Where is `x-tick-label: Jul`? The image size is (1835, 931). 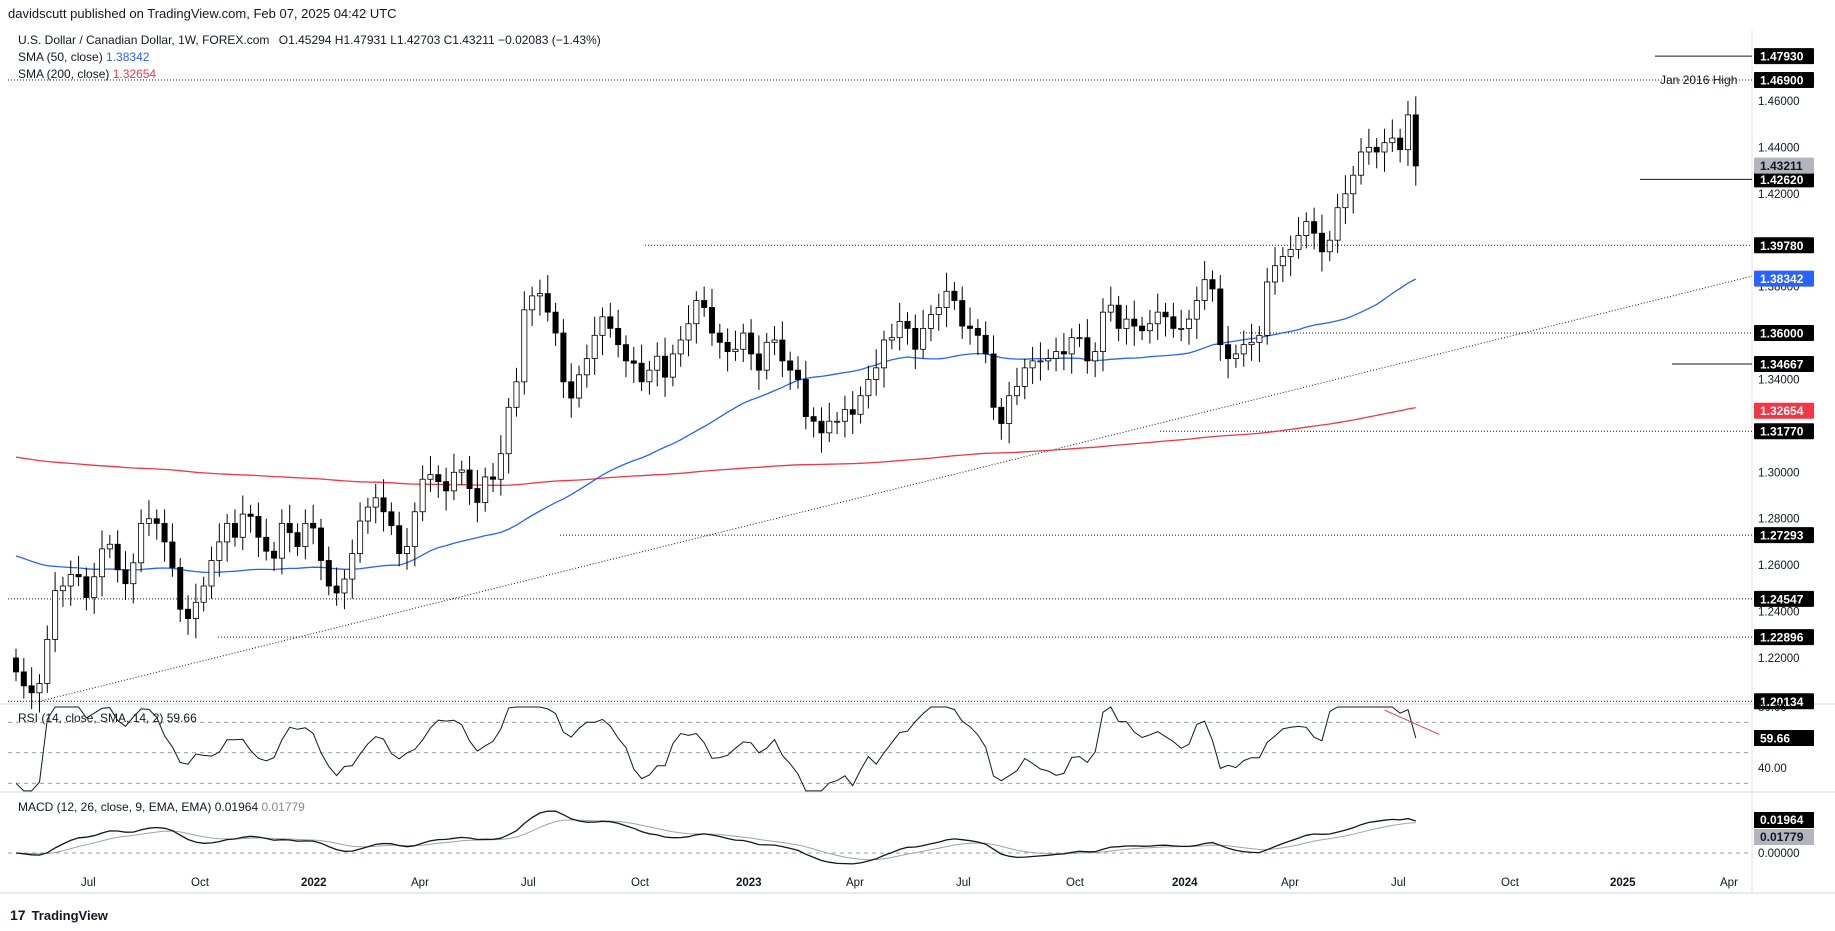
x-tick-label: Jul is located at coordinates (88, 883).